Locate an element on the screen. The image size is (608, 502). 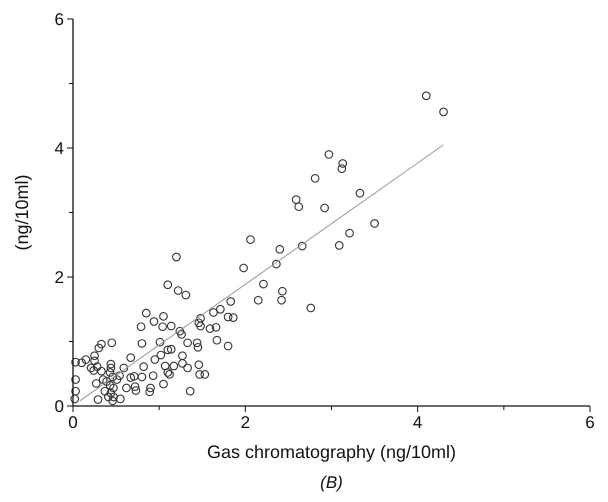
y-tick-label: 2 is located at coordinates (59, 277).